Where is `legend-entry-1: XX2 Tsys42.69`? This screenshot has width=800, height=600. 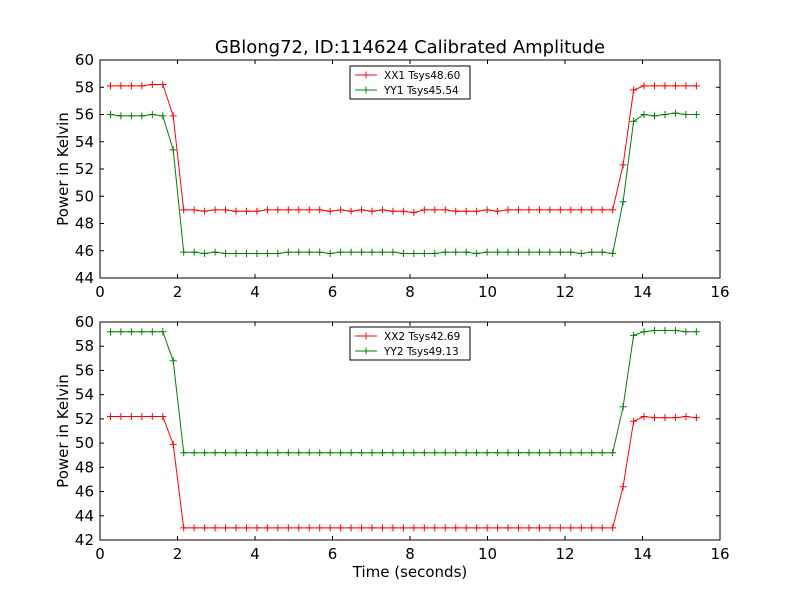
legend-entry-1: XX2 Tsys42.69 is located at coordinates (407, 337).